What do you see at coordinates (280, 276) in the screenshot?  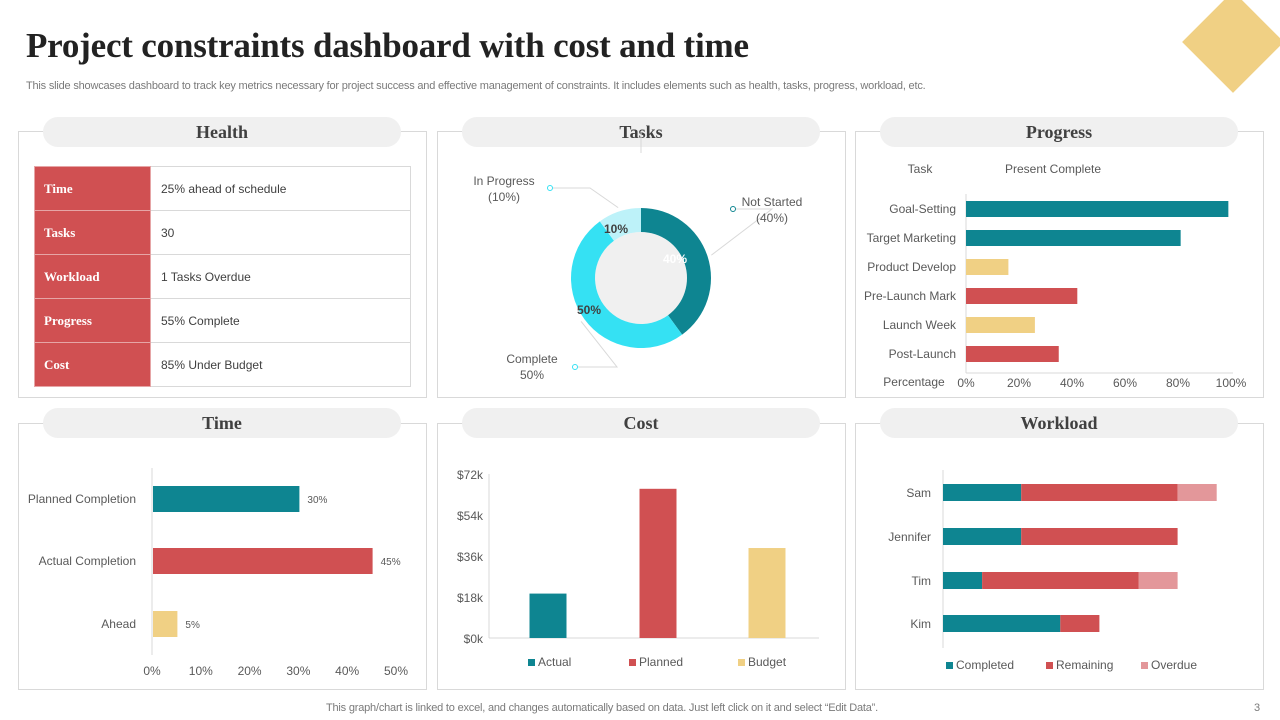 I see `health-value: 1 Tasks Overdue` at bounding box center [280, 276].